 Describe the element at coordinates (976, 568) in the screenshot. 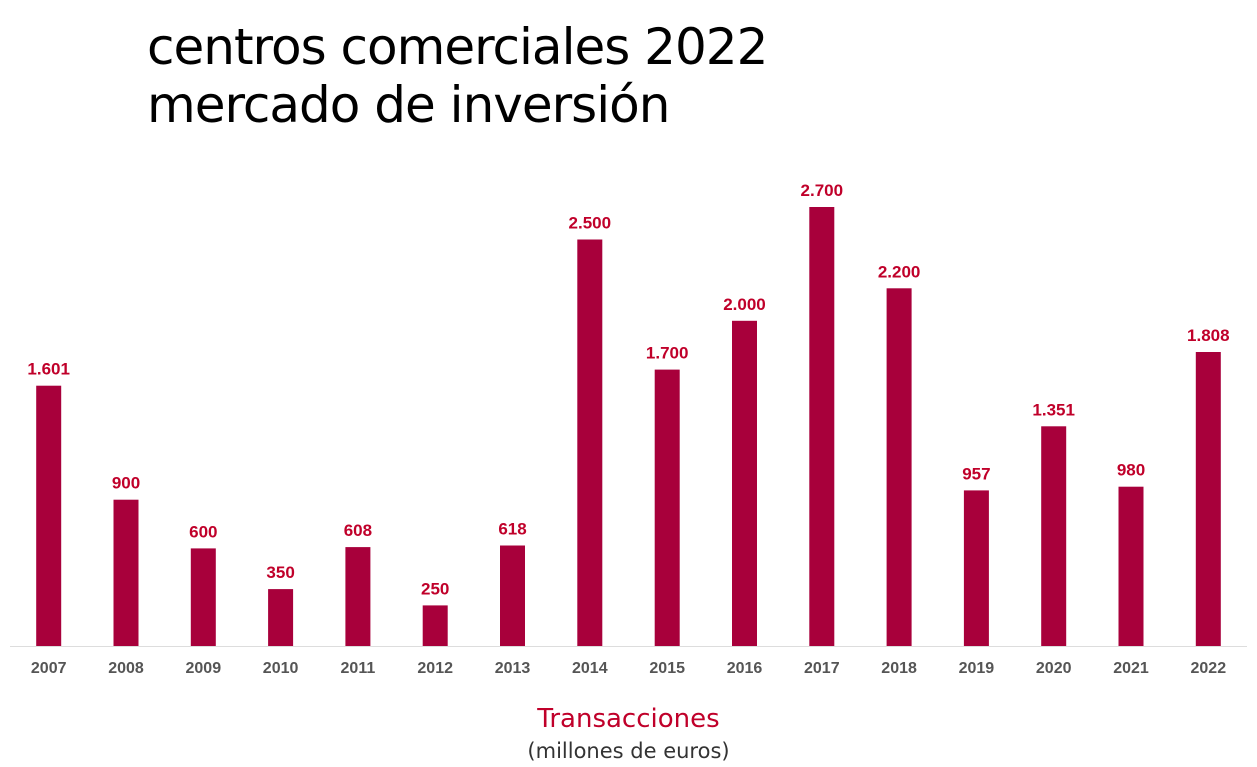

I see `bar-2019` at that location.